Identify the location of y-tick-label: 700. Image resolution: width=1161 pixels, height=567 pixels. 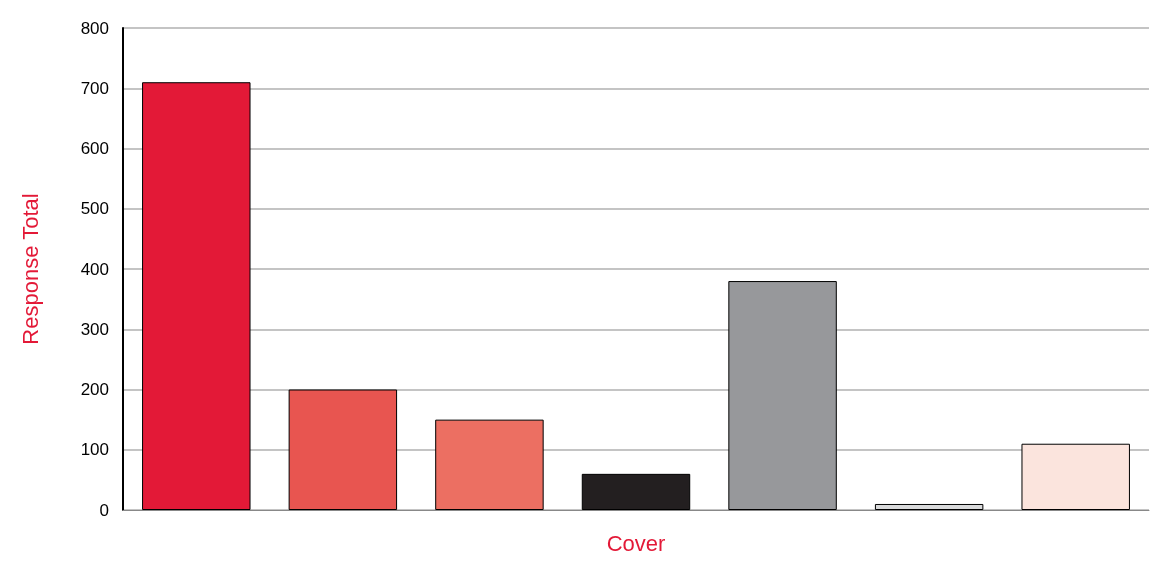
(94, 88).